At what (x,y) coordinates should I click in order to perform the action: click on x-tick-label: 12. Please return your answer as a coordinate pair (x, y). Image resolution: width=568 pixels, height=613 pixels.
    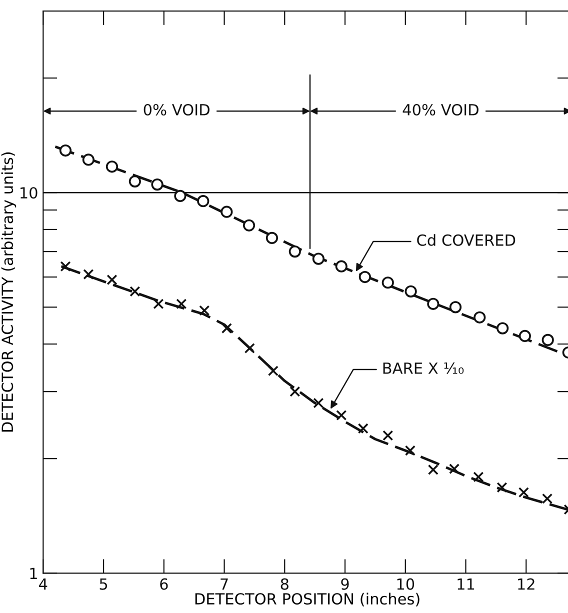
    Looking at the image, I should click on (526, 584).